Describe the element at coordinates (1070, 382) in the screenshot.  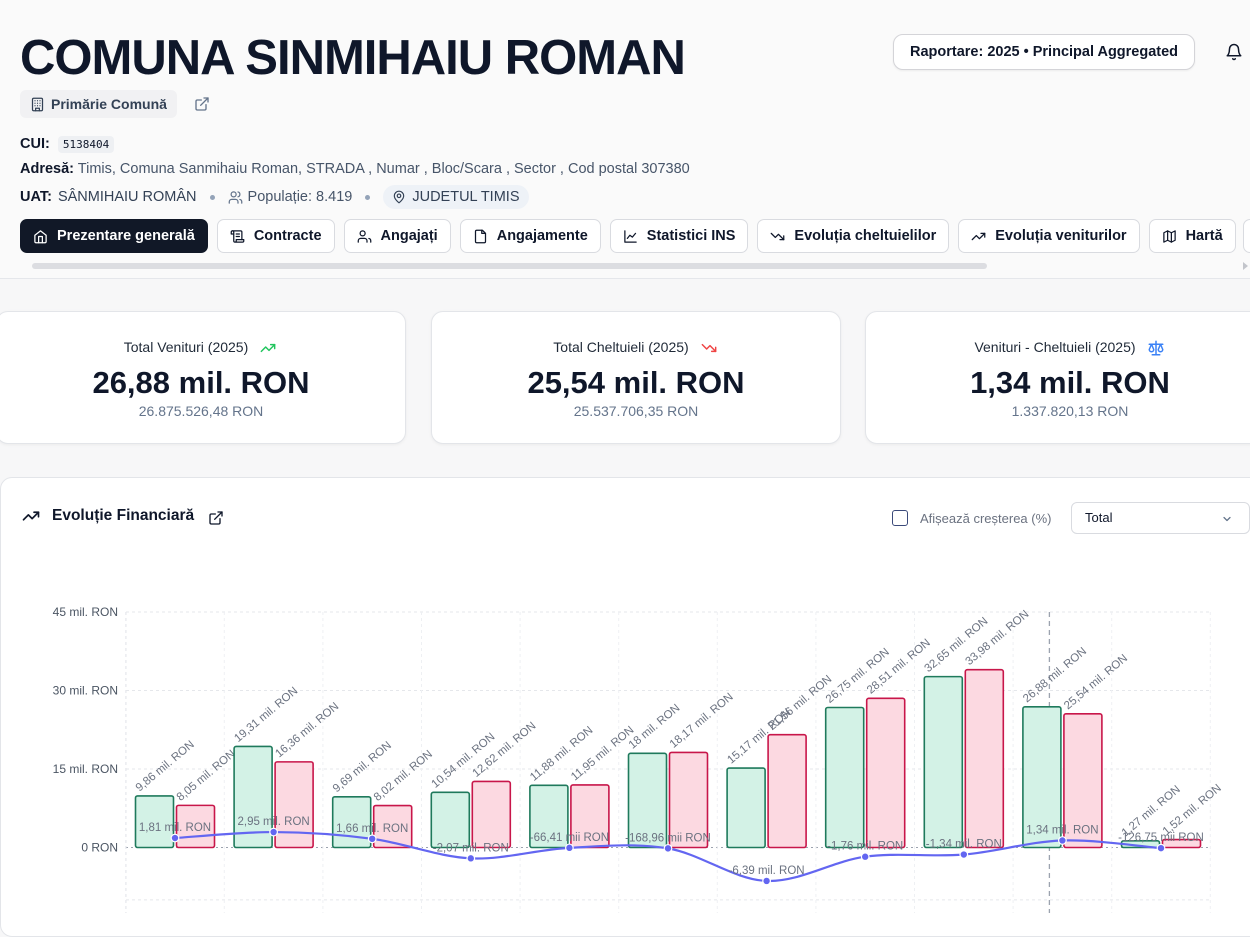
I see `card-value: 1,34 mil. RON` at that location.